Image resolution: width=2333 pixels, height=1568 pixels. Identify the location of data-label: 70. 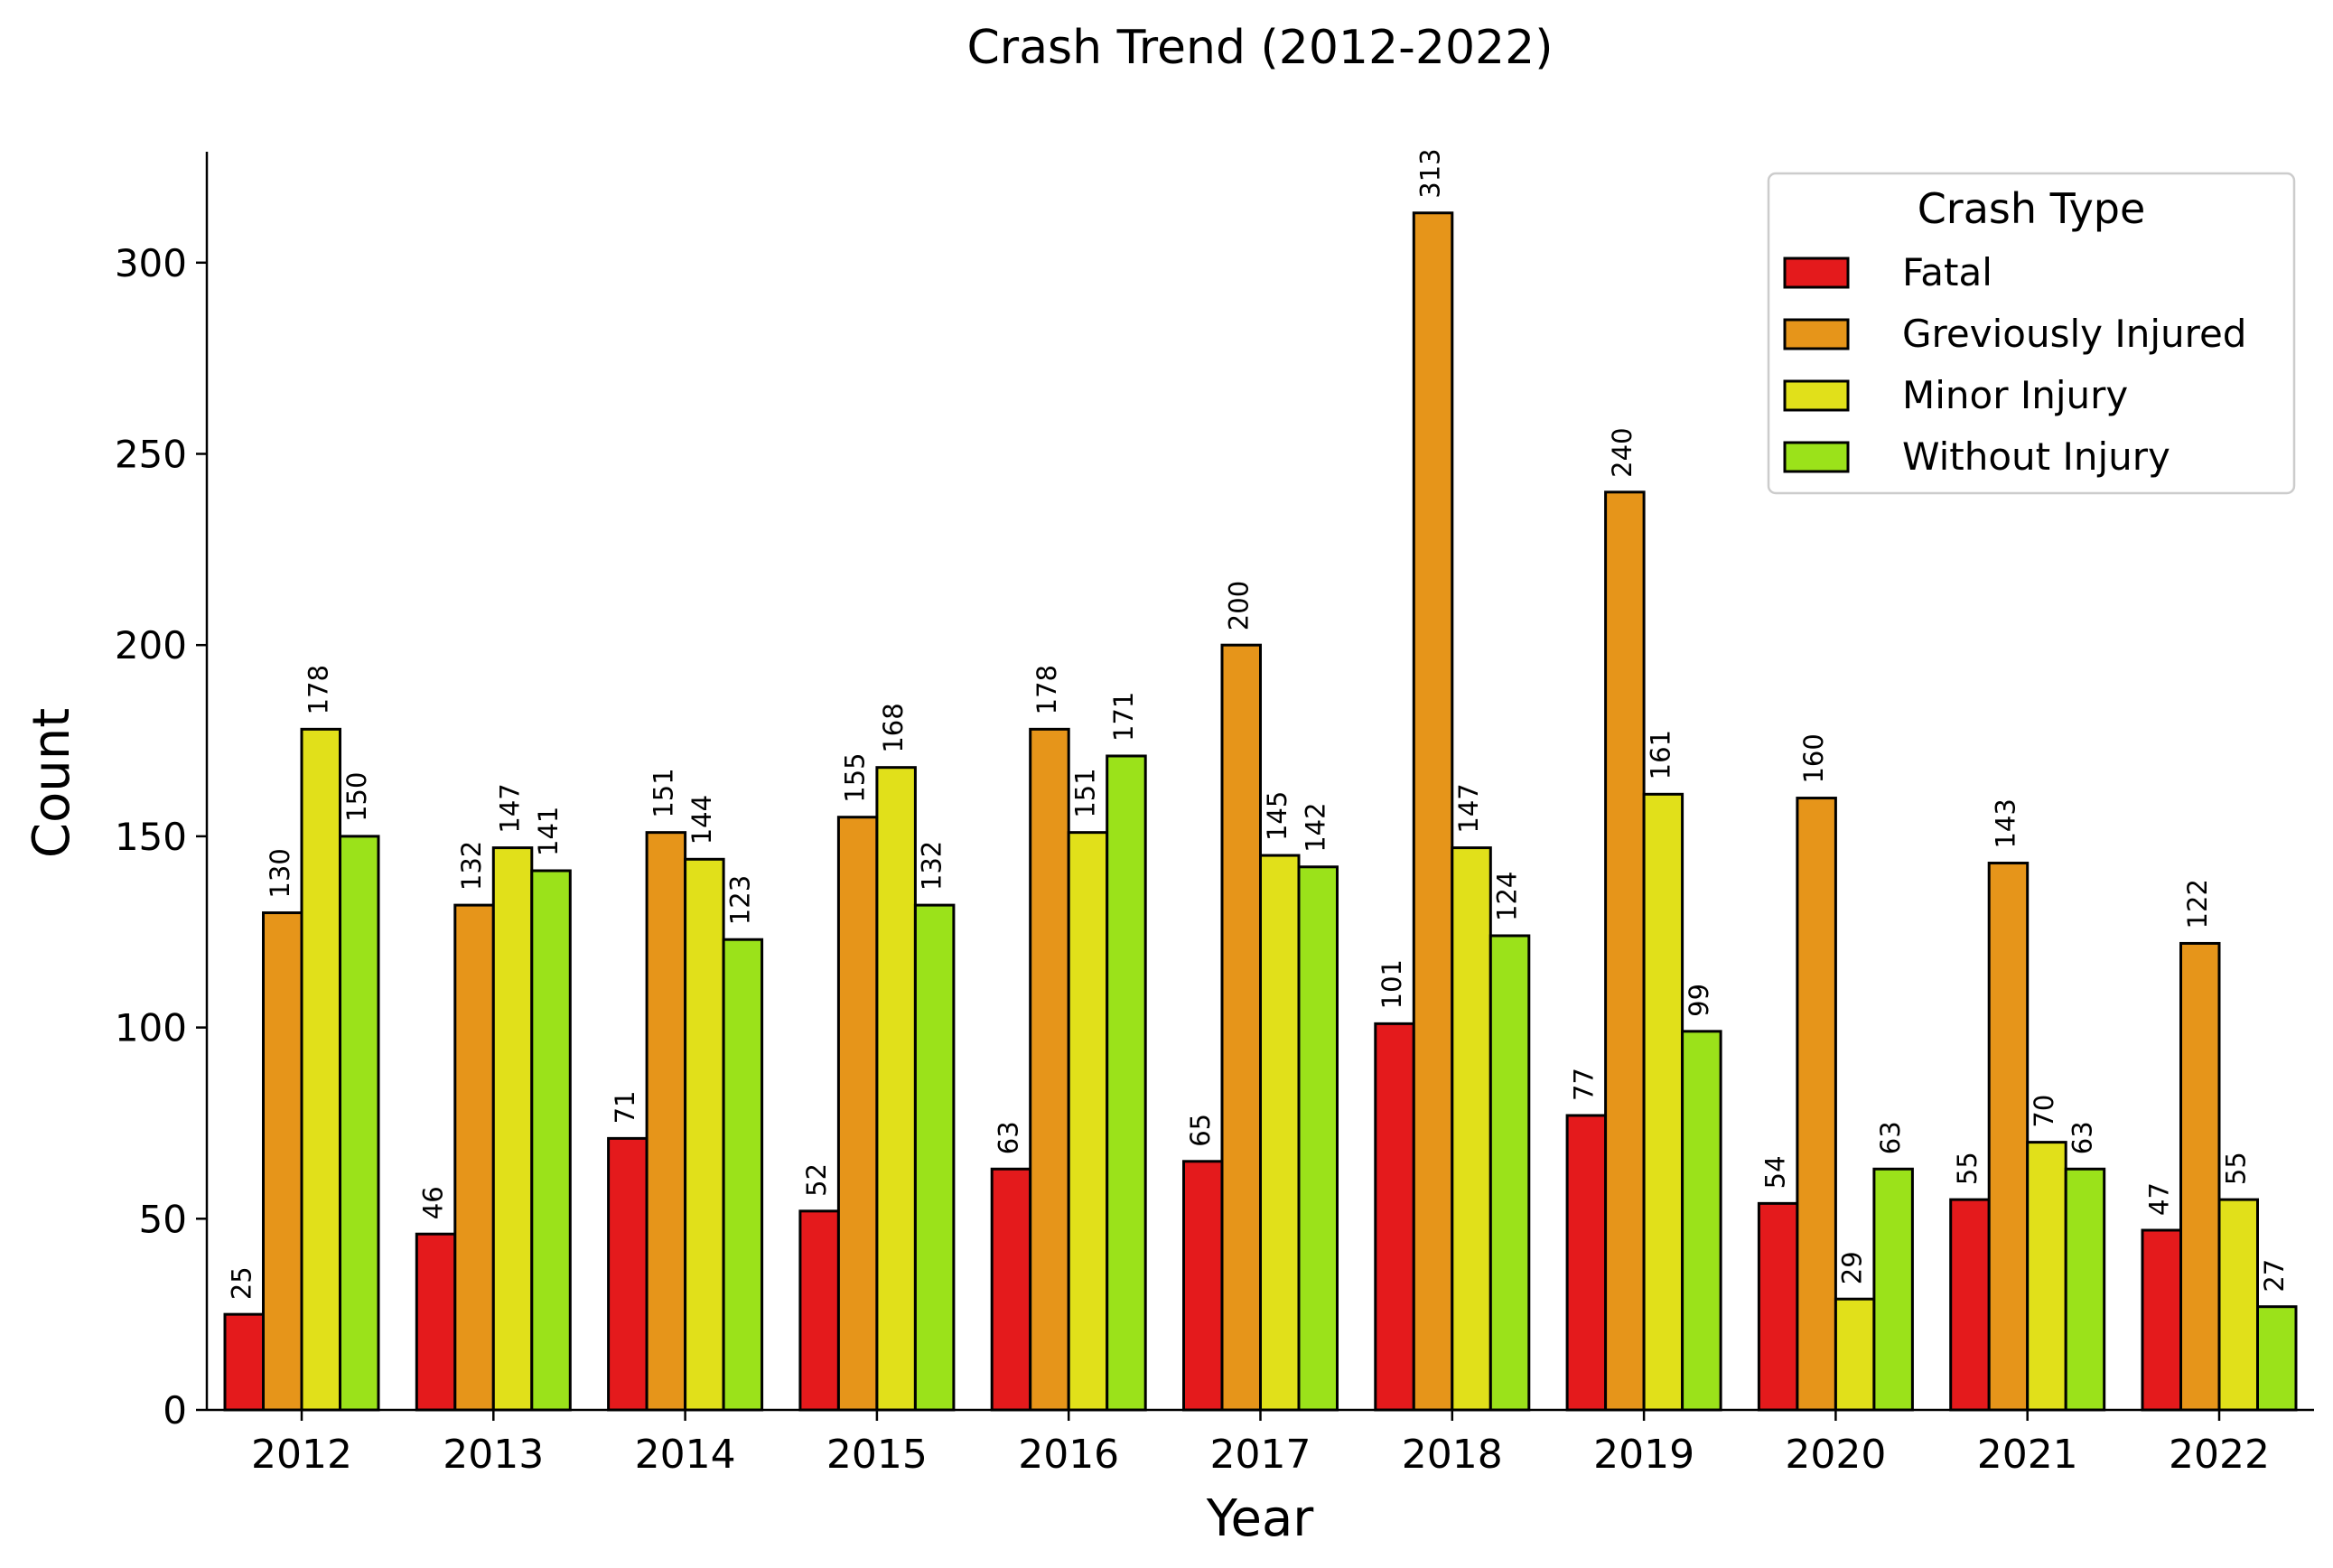
(2044, 1111).